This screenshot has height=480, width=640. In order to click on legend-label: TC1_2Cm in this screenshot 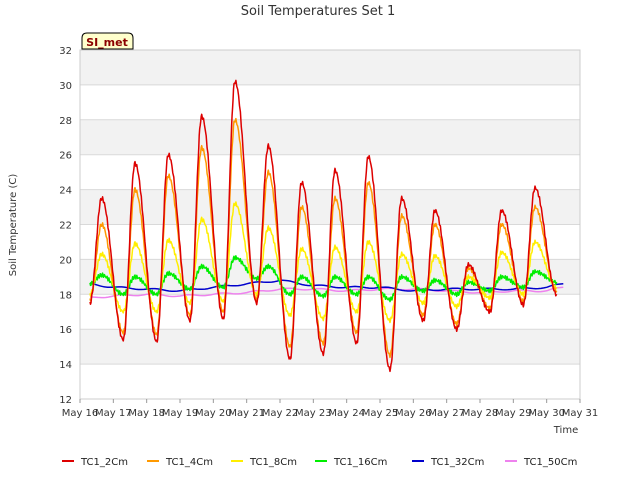, I will do `click(104, 462)`.